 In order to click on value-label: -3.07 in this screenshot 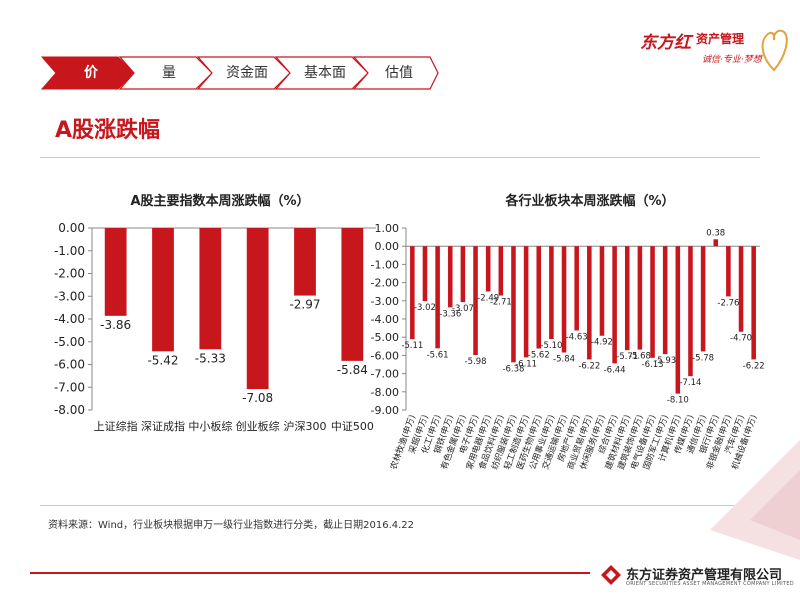, I will do `click(463, 309)`.